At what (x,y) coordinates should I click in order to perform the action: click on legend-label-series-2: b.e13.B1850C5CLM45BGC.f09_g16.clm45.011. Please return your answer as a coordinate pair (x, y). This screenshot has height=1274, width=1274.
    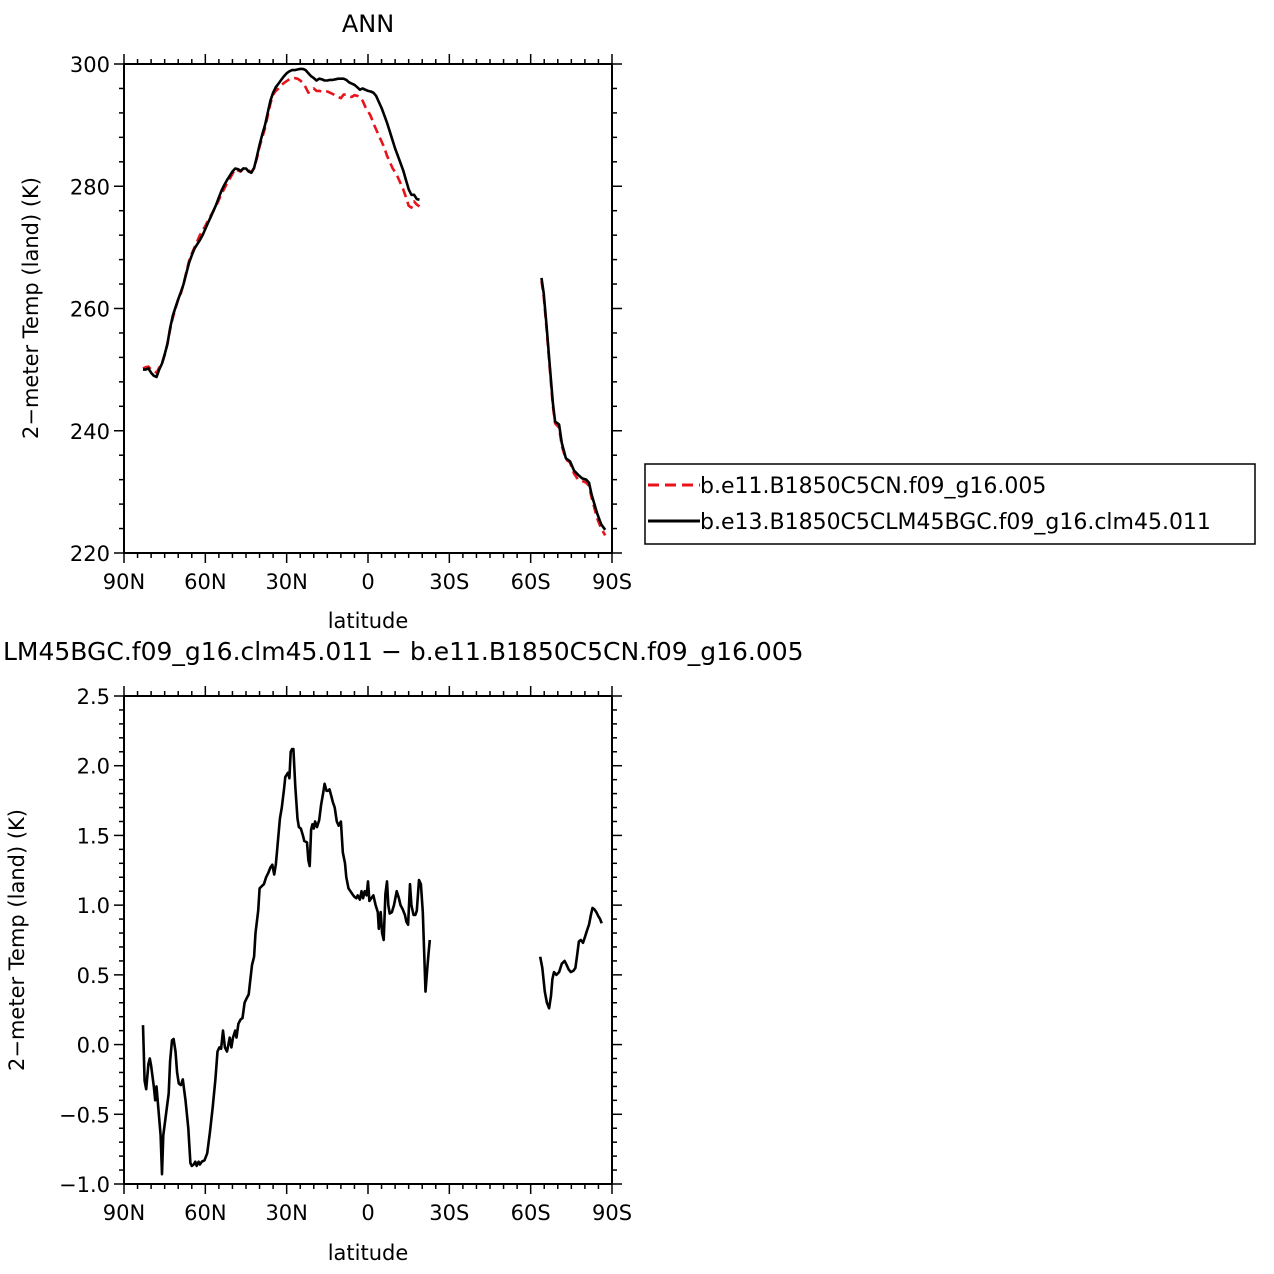
    Looking at the image, I should click on (955, 522).